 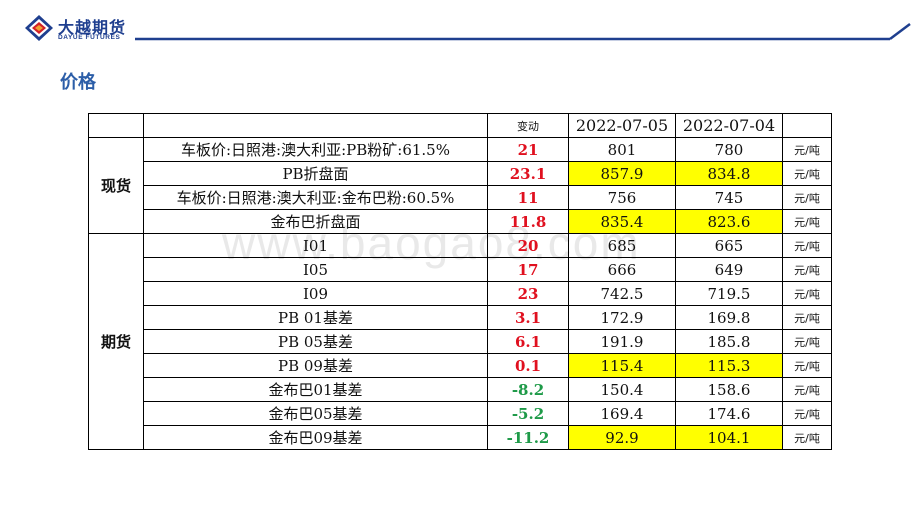 What do you see at coordinates (622, 293) in the screenshot?
I see `date1-value-cell: 742.5` at bounding box center [622, 293].